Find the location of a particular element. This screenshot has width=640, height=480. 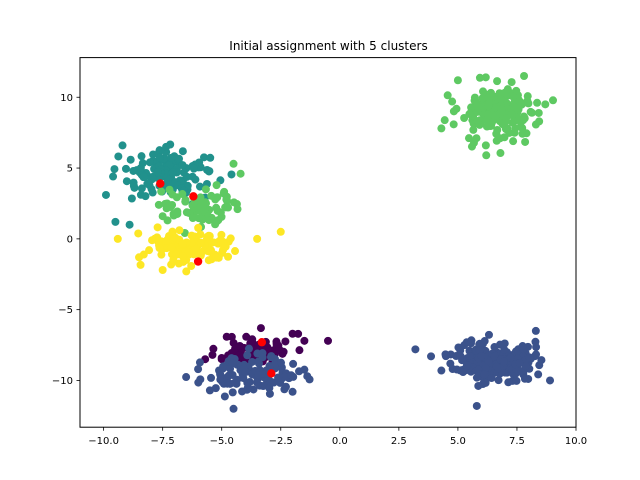

y-tick-label: −10 is located at coordinates (62, 381).